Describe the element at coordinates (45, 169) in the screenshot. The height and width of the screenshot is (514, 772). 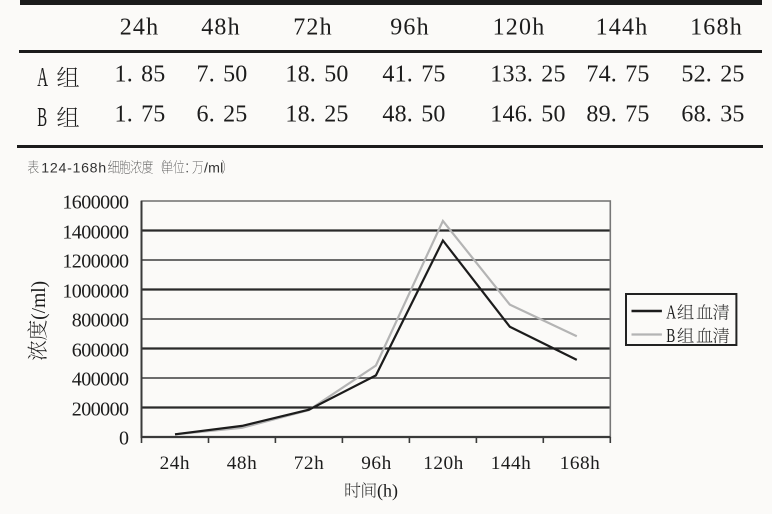
I see `svg-text: 1` at that location.